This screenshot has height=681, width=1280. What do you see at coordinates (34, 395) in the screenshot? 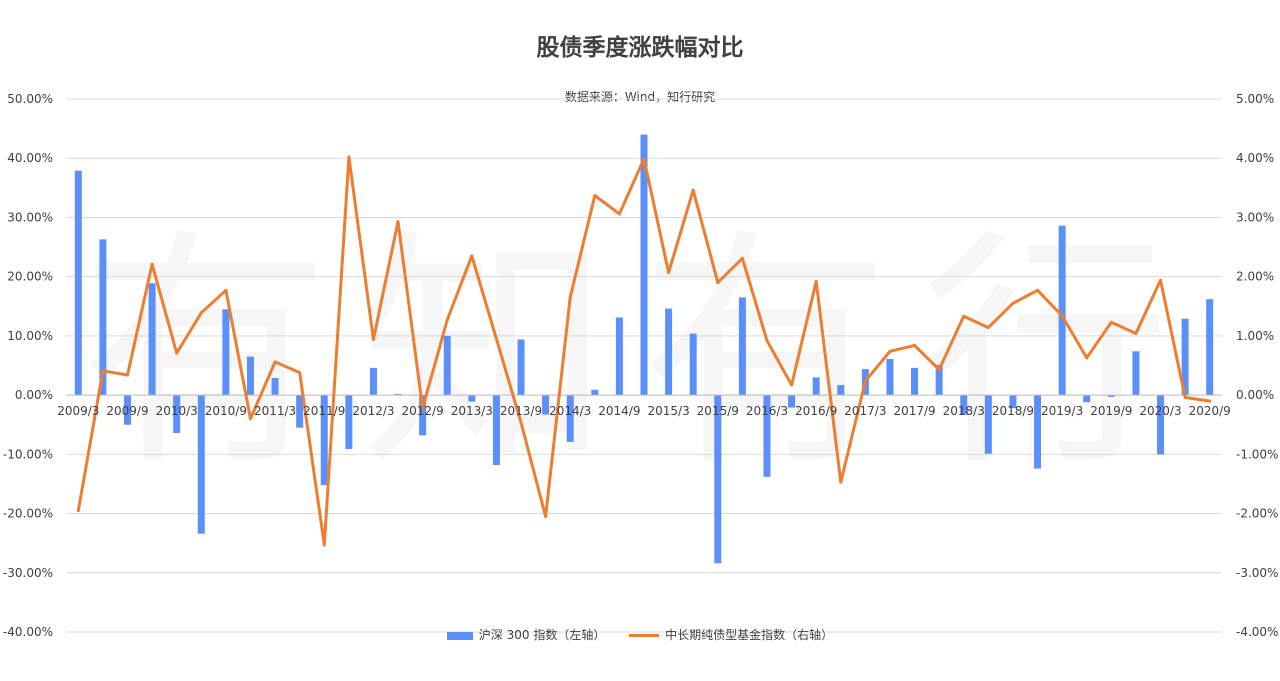
I see `y-left-tick-label: 0.00%` at bounding box center [34, 395].